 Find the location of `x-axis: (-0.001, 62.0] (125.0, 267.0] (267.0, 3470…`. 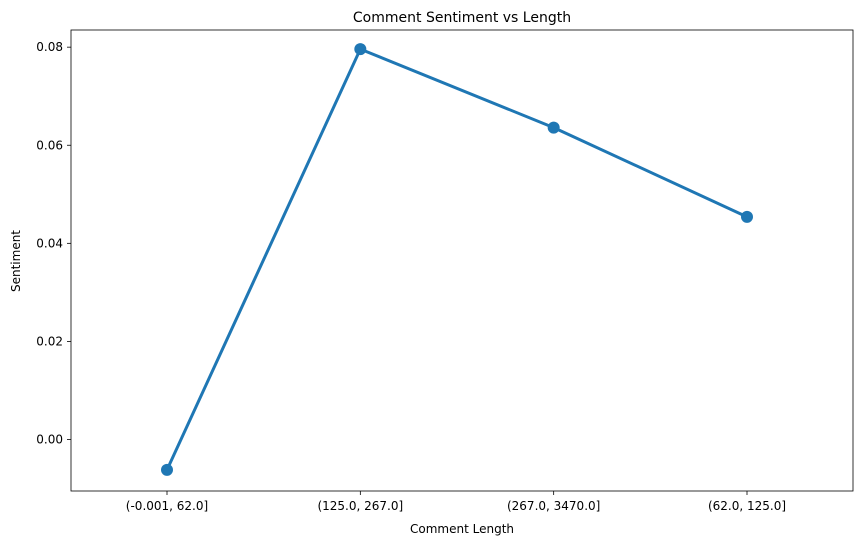

x-axis: (-0.001, 62.0] (125.0, 267.0] (267.0, 3470… is located at coordinates (456, 502).